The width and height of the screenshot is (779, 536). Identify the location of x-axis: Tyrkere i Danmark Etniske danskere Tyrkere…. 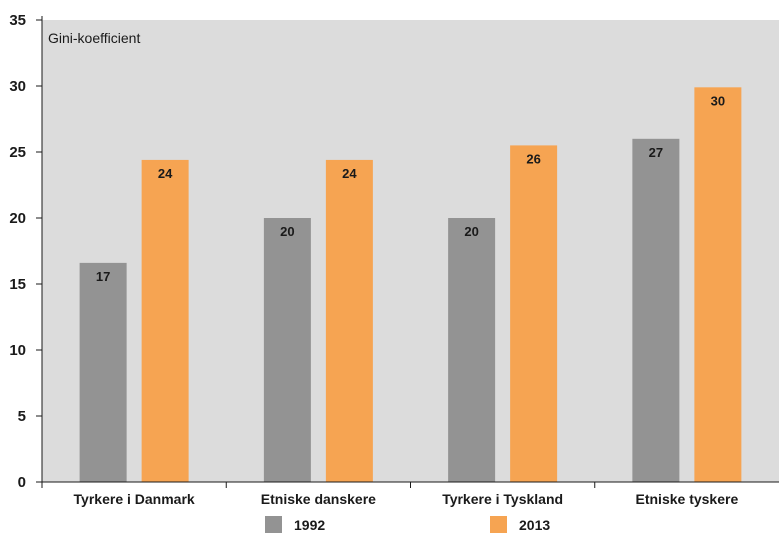
(410, 494).